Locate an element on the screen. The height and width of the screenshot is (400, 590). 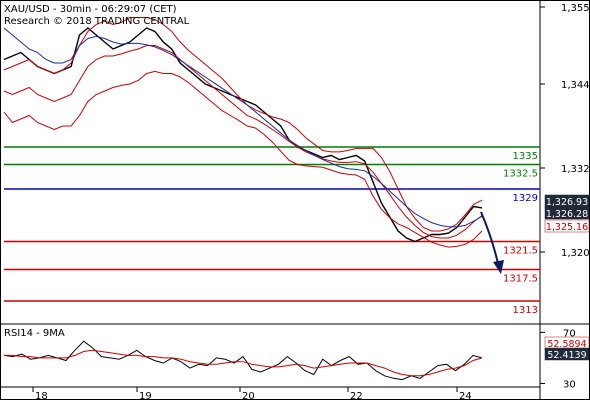
rsi-tag-0: 52.5894 is located at coordinates (566, 344).